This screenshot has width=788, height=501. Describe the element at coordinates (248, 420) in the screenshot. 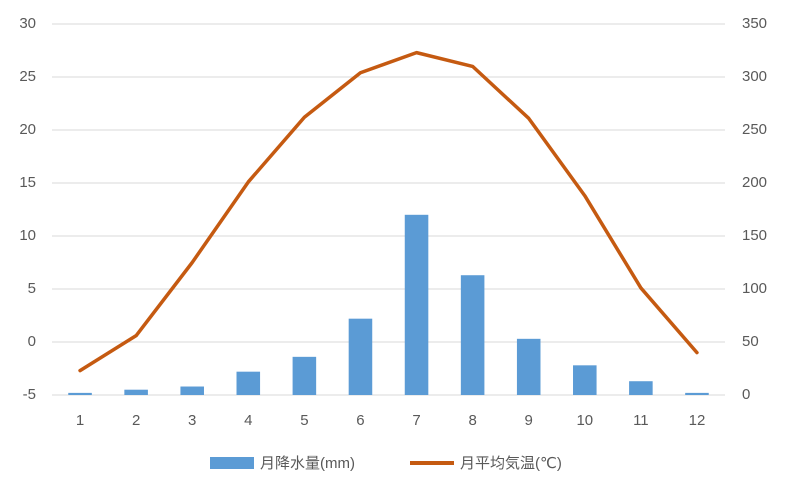

I see `x-tick-label: 4` at that location.